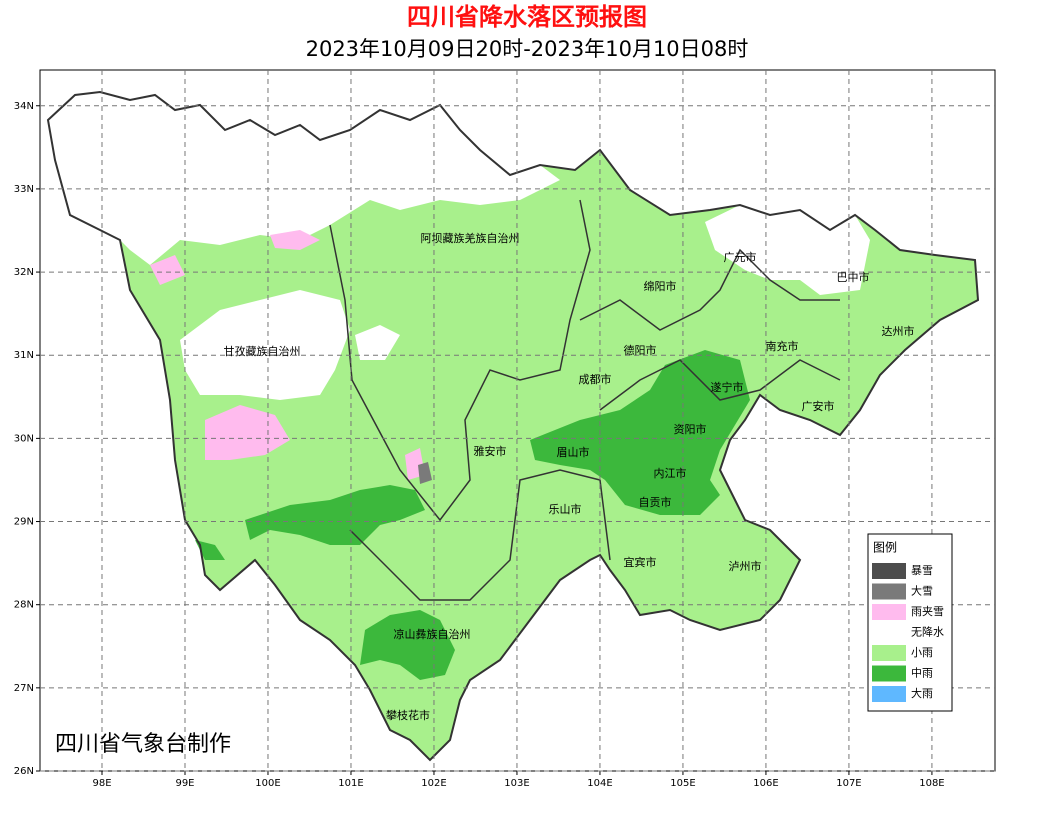 Image resolution: width=1055 pixels, height=821 pixels. What do you see at coordinates (599, 783) in the screenshot?
I see `x-tick-label: 104E` at bounding box center [599, 783].